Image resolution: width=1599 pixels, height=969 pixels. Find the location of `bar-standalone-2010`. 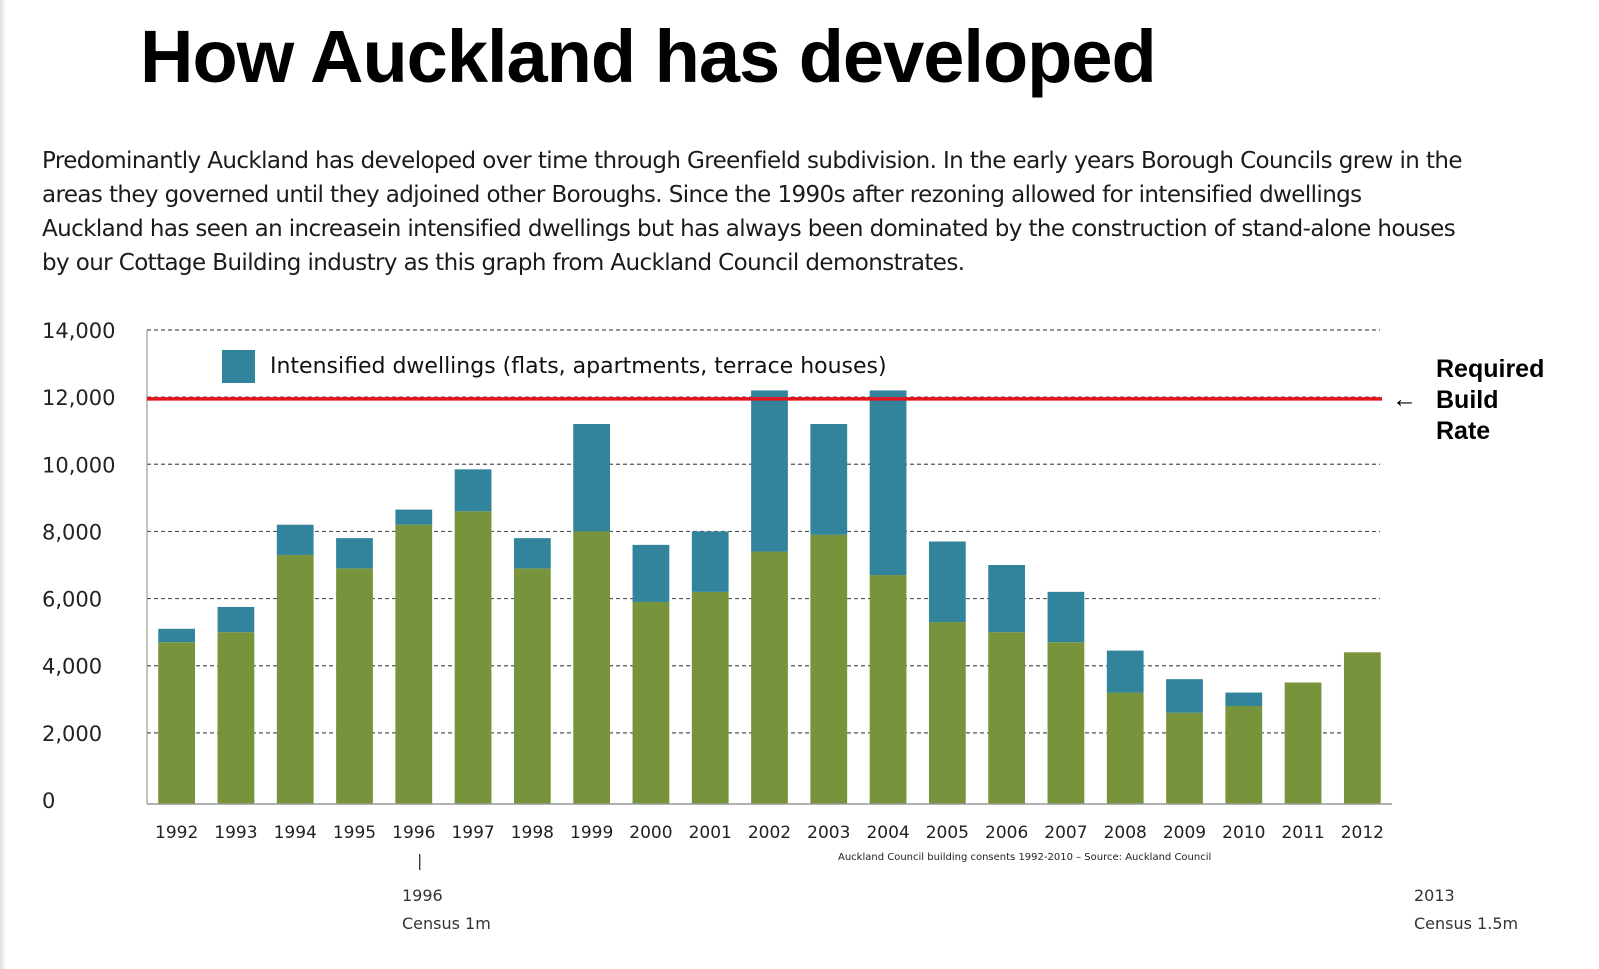

bar-standalone-2010 is located at coordinates (1244, 755).